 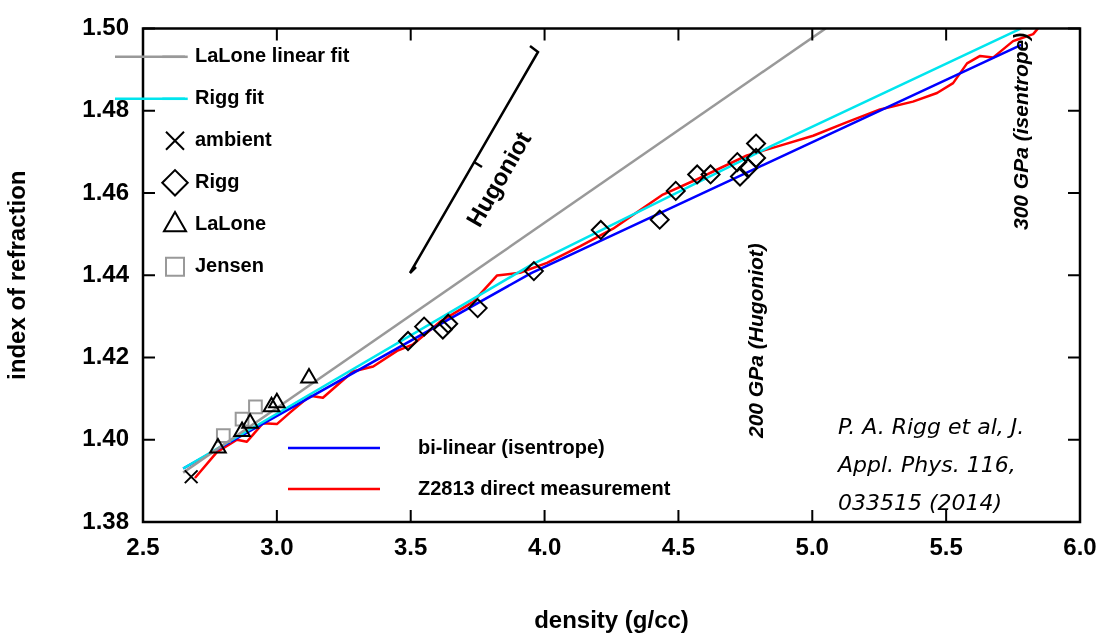 I want to click on legend-label: ambient, so click(x=234, y=139).